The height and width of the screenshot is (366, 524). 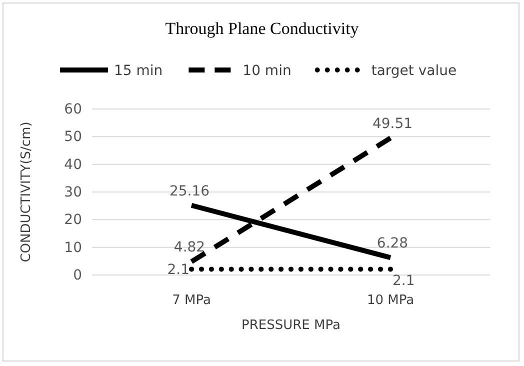 What do you see at coordinates (77, 275) in the screenshot?
I see `y-tick-label: 0` at bounding box center [77, 275].